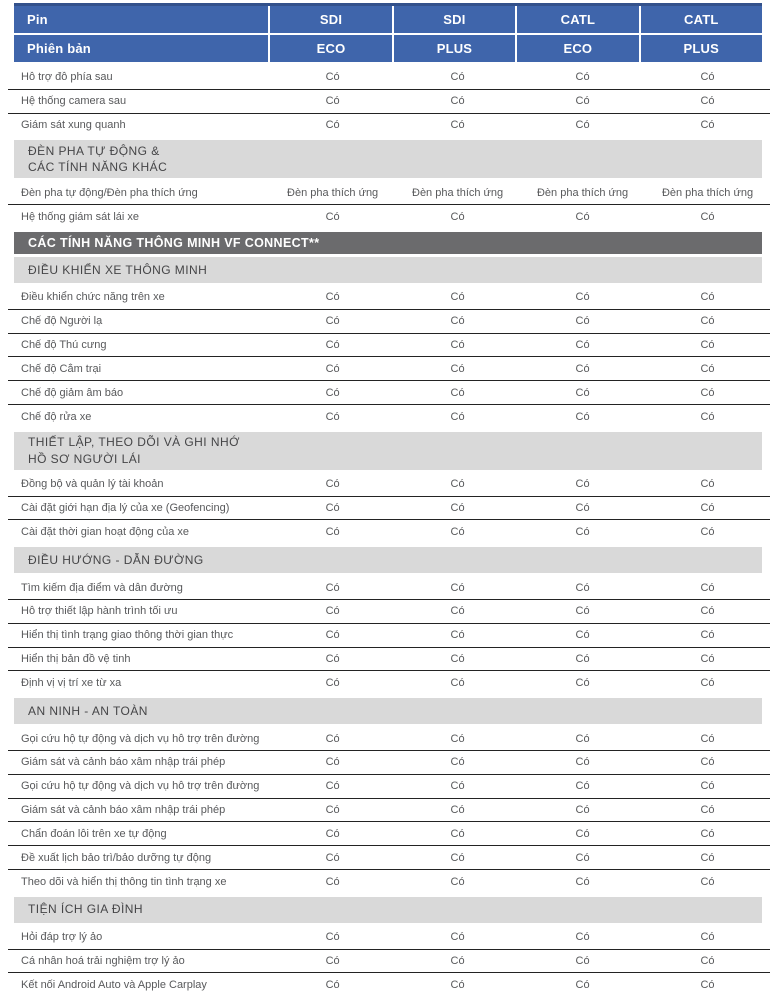 Image resolution: width=778 pixels, height=1000 pixels. Describe the element at coordinates (73, 125) in the screenshot. I see `feature-label: Giám sát xung quanh` at that location.